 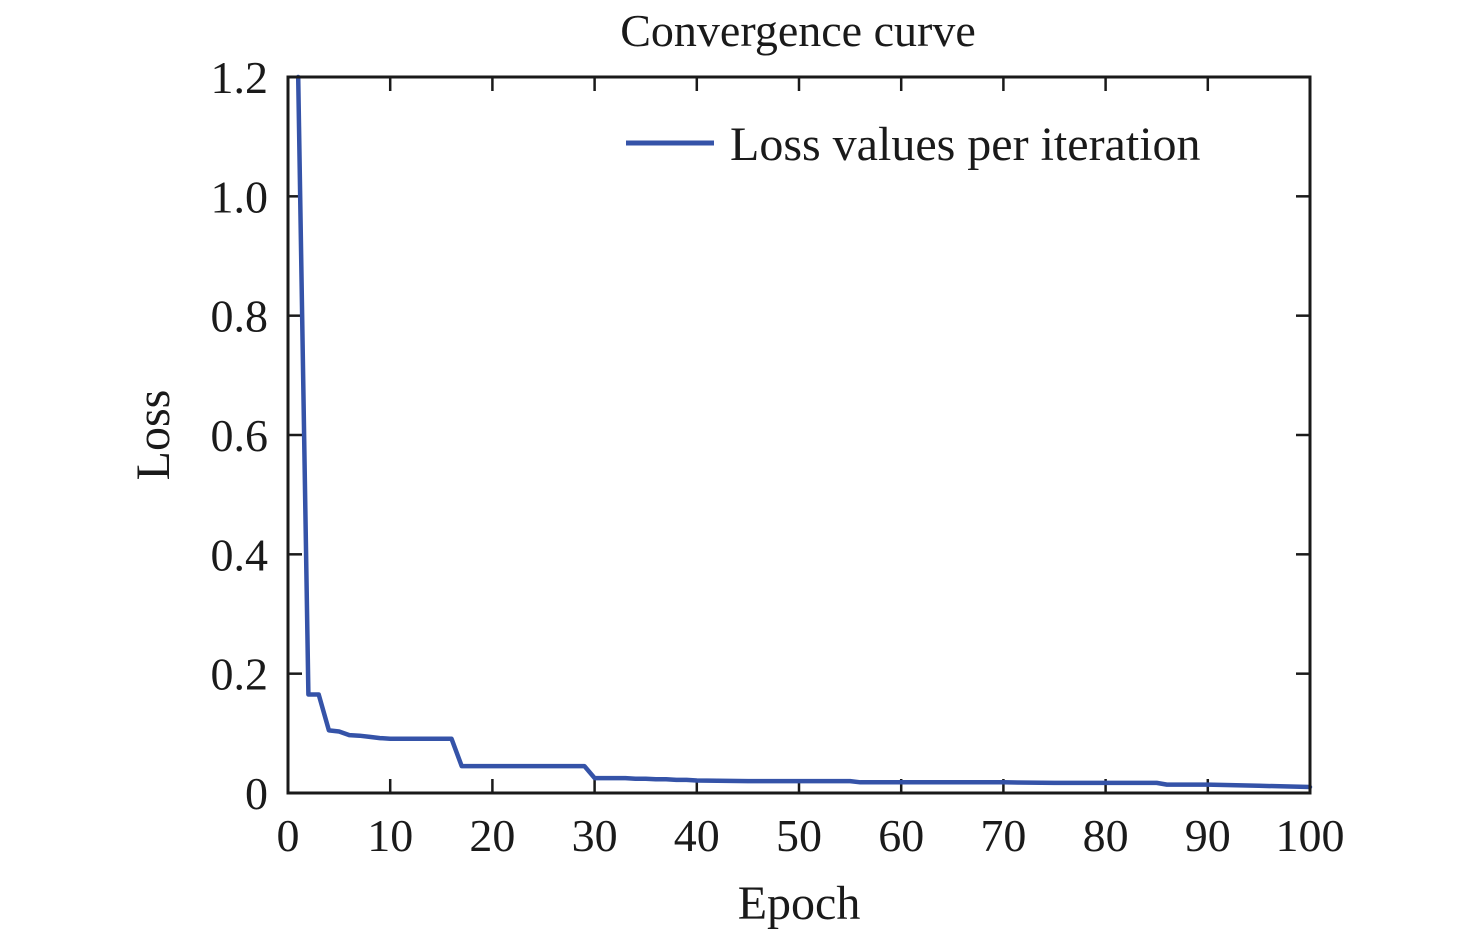 What do you see at coordinates (288, 835) in the screenshot?
I see `x-tick-label: 0` at bounding box center [288, 835].